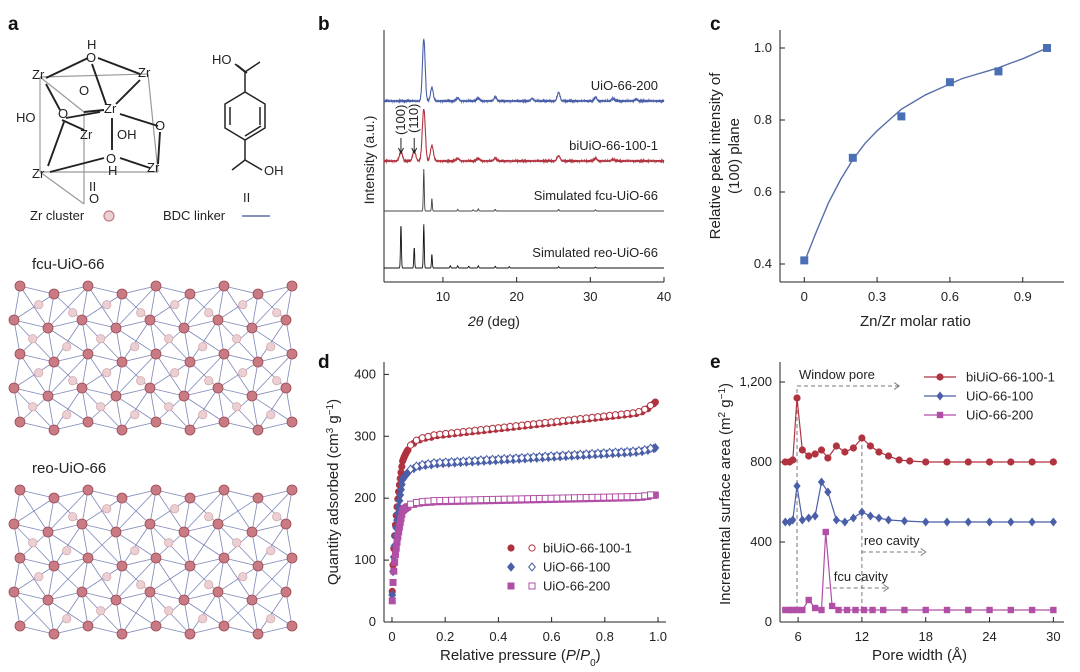 The image size is (1080, 672). I want to click on panel-label-a: a, so click(13, 24).